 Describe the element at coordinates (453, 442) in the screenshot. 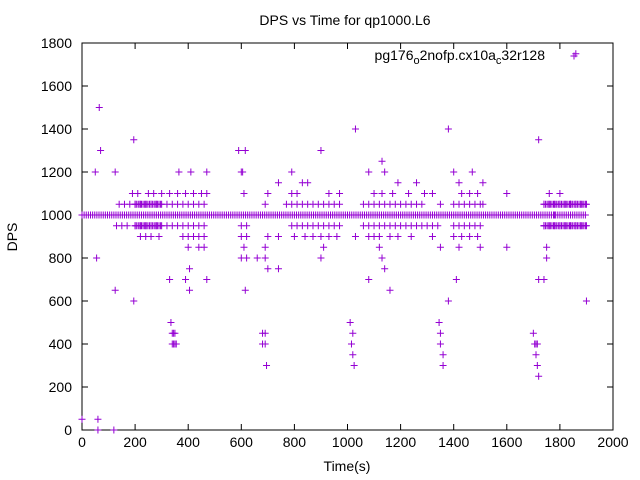

I see `x-tick-label: 1400` at that location.